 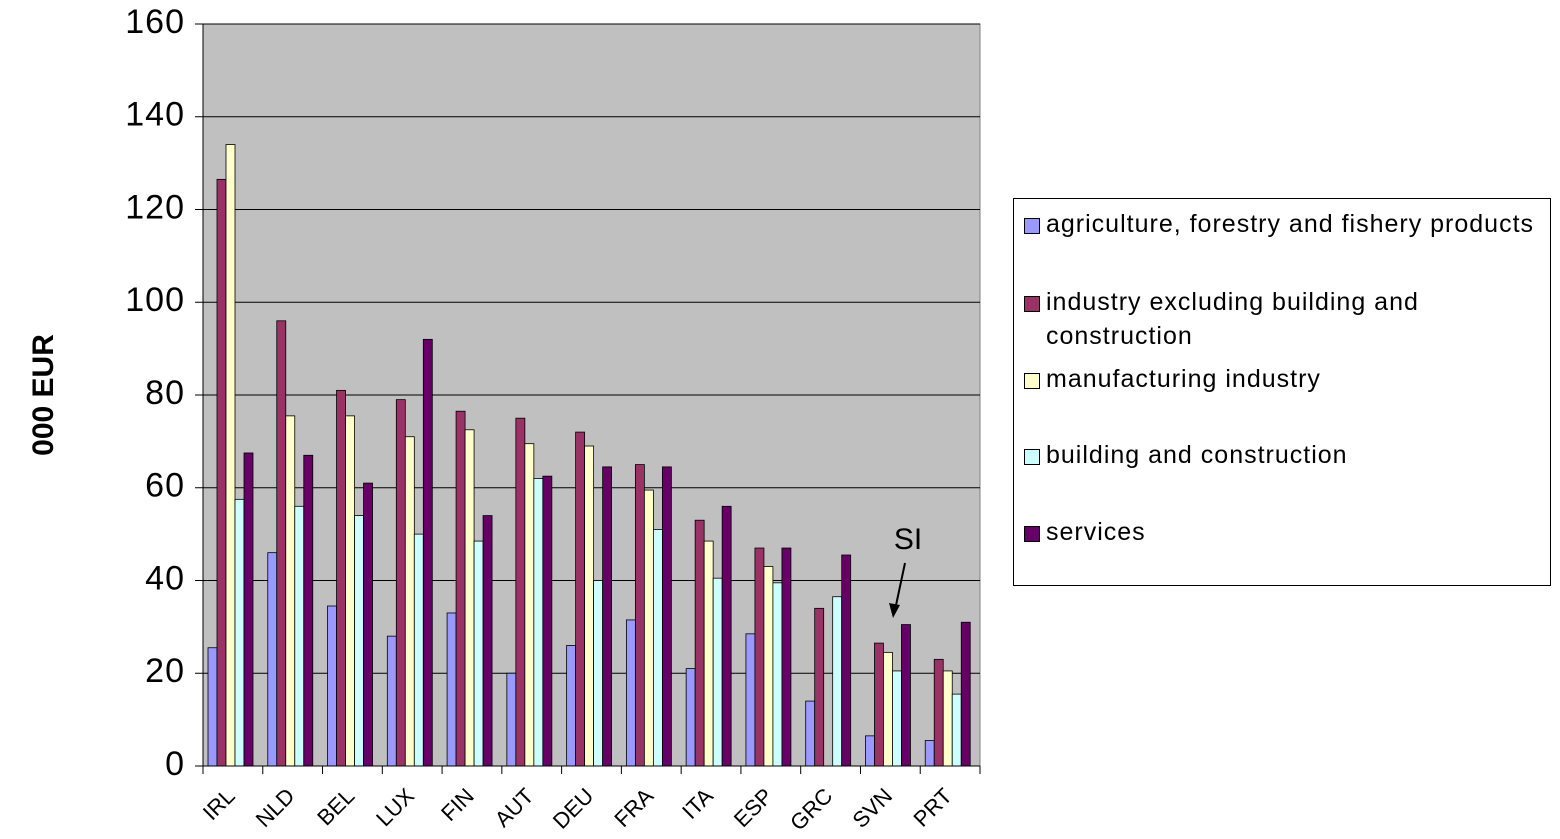 I want to click on x-tick-label: GRC, so click(x=811, y=809).